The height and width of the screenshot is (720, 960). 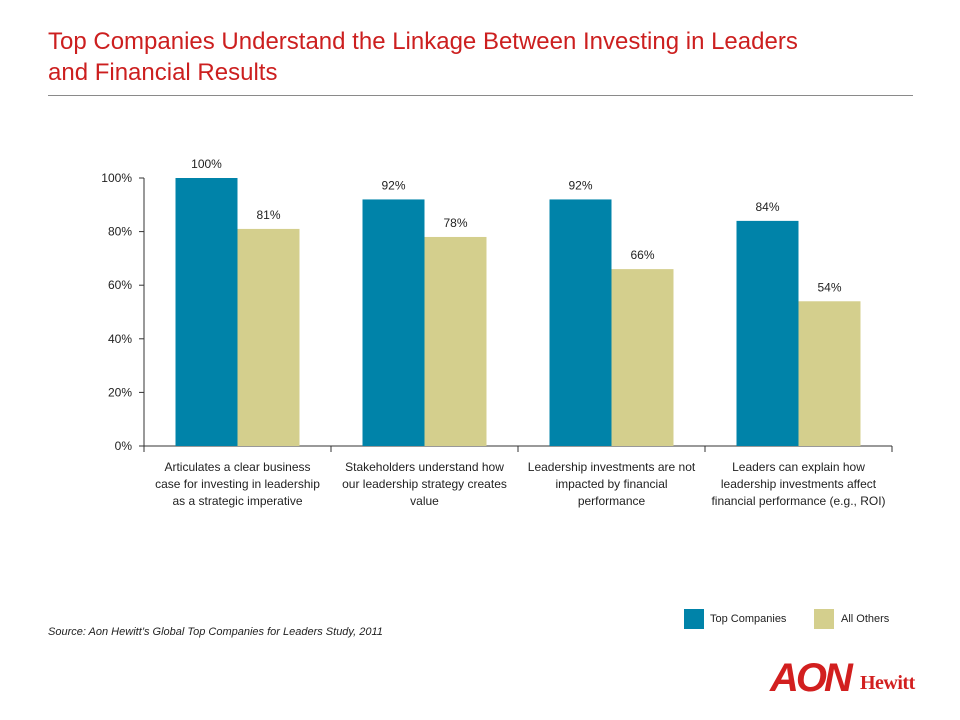 What do you see at coordinates (824, 619) in the screenshot?
I see `legend-swatch-all-others` at bounding box center [824, 619].